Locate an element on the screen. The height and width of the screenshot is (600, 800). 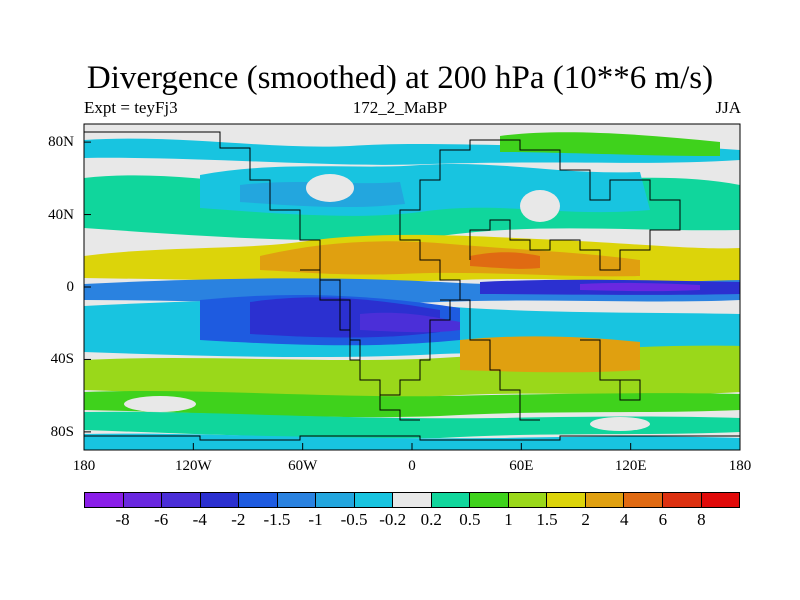
coastline-africa is located at coordinates (490, 360).